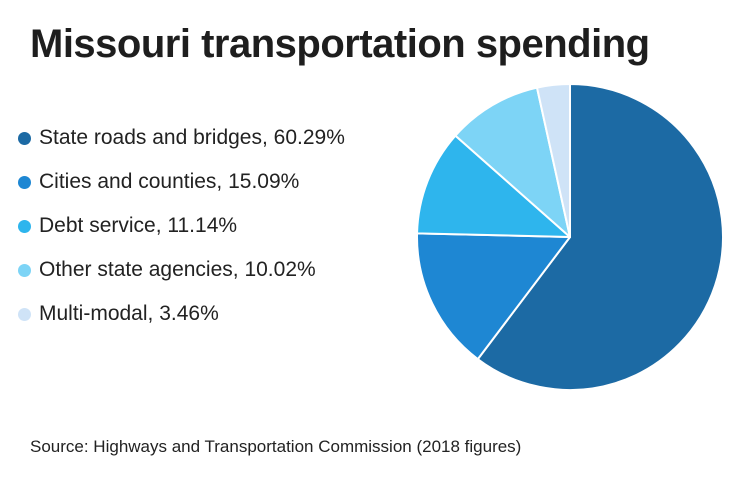 The height and width of the screenshot is (482, 740). I want to click on legend-item: Other state agencies, 10.02%, so click(181, 270).